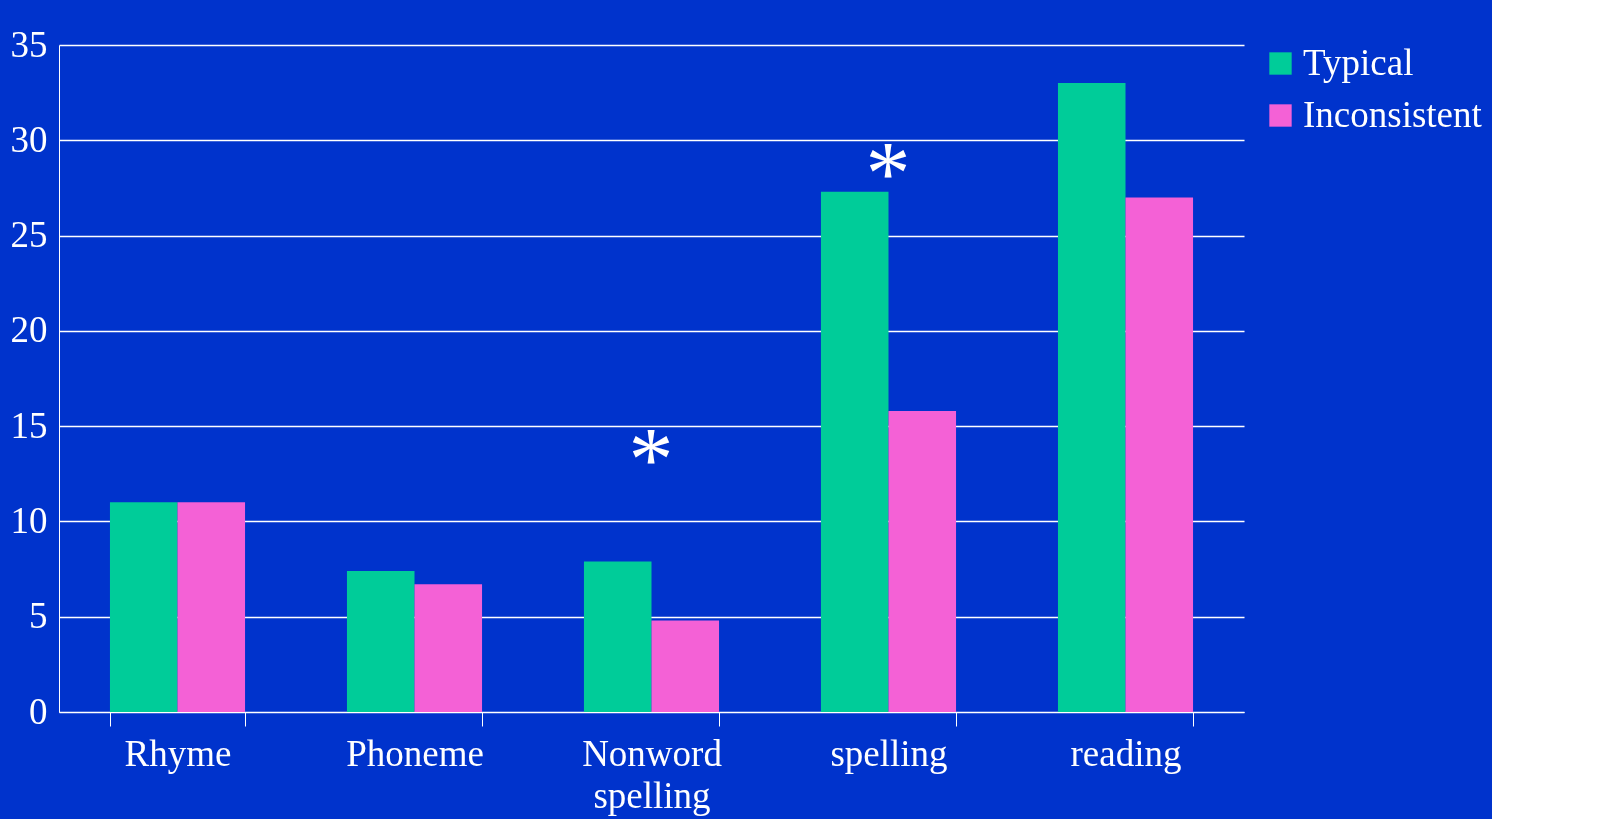 The height and width of the screenshot is (832, 1615). What do you see at coordinates (29, 139) in the screenshot?
I see `y-tick-label: 30` at bounding box center [29, 139].